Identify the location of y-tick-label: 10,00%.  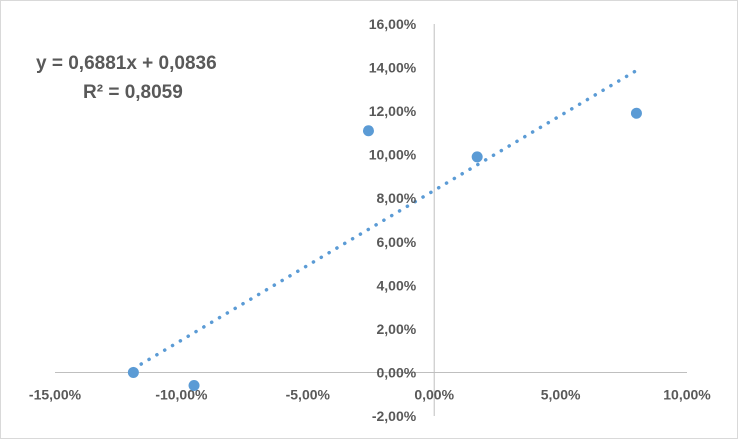
(393, 155).